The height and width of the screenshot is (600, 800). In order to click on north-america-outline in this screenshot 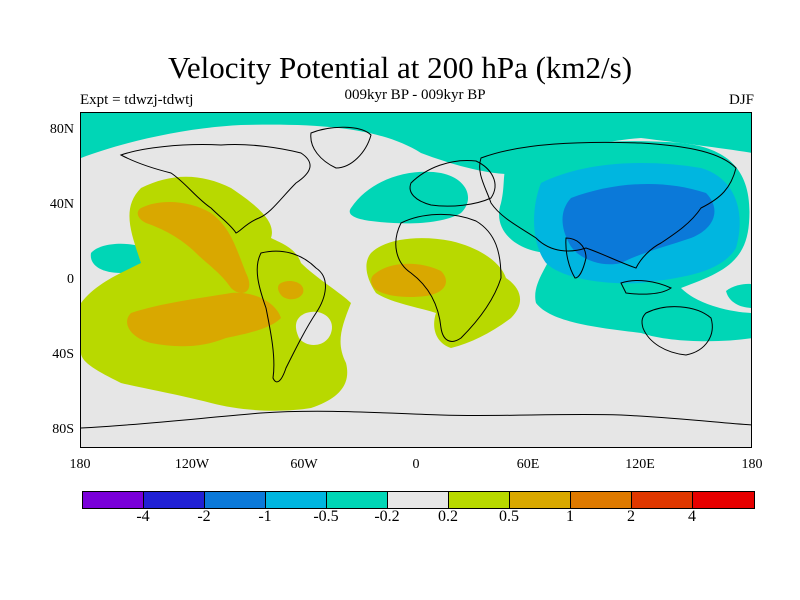, I will do `click(215, 189)`.